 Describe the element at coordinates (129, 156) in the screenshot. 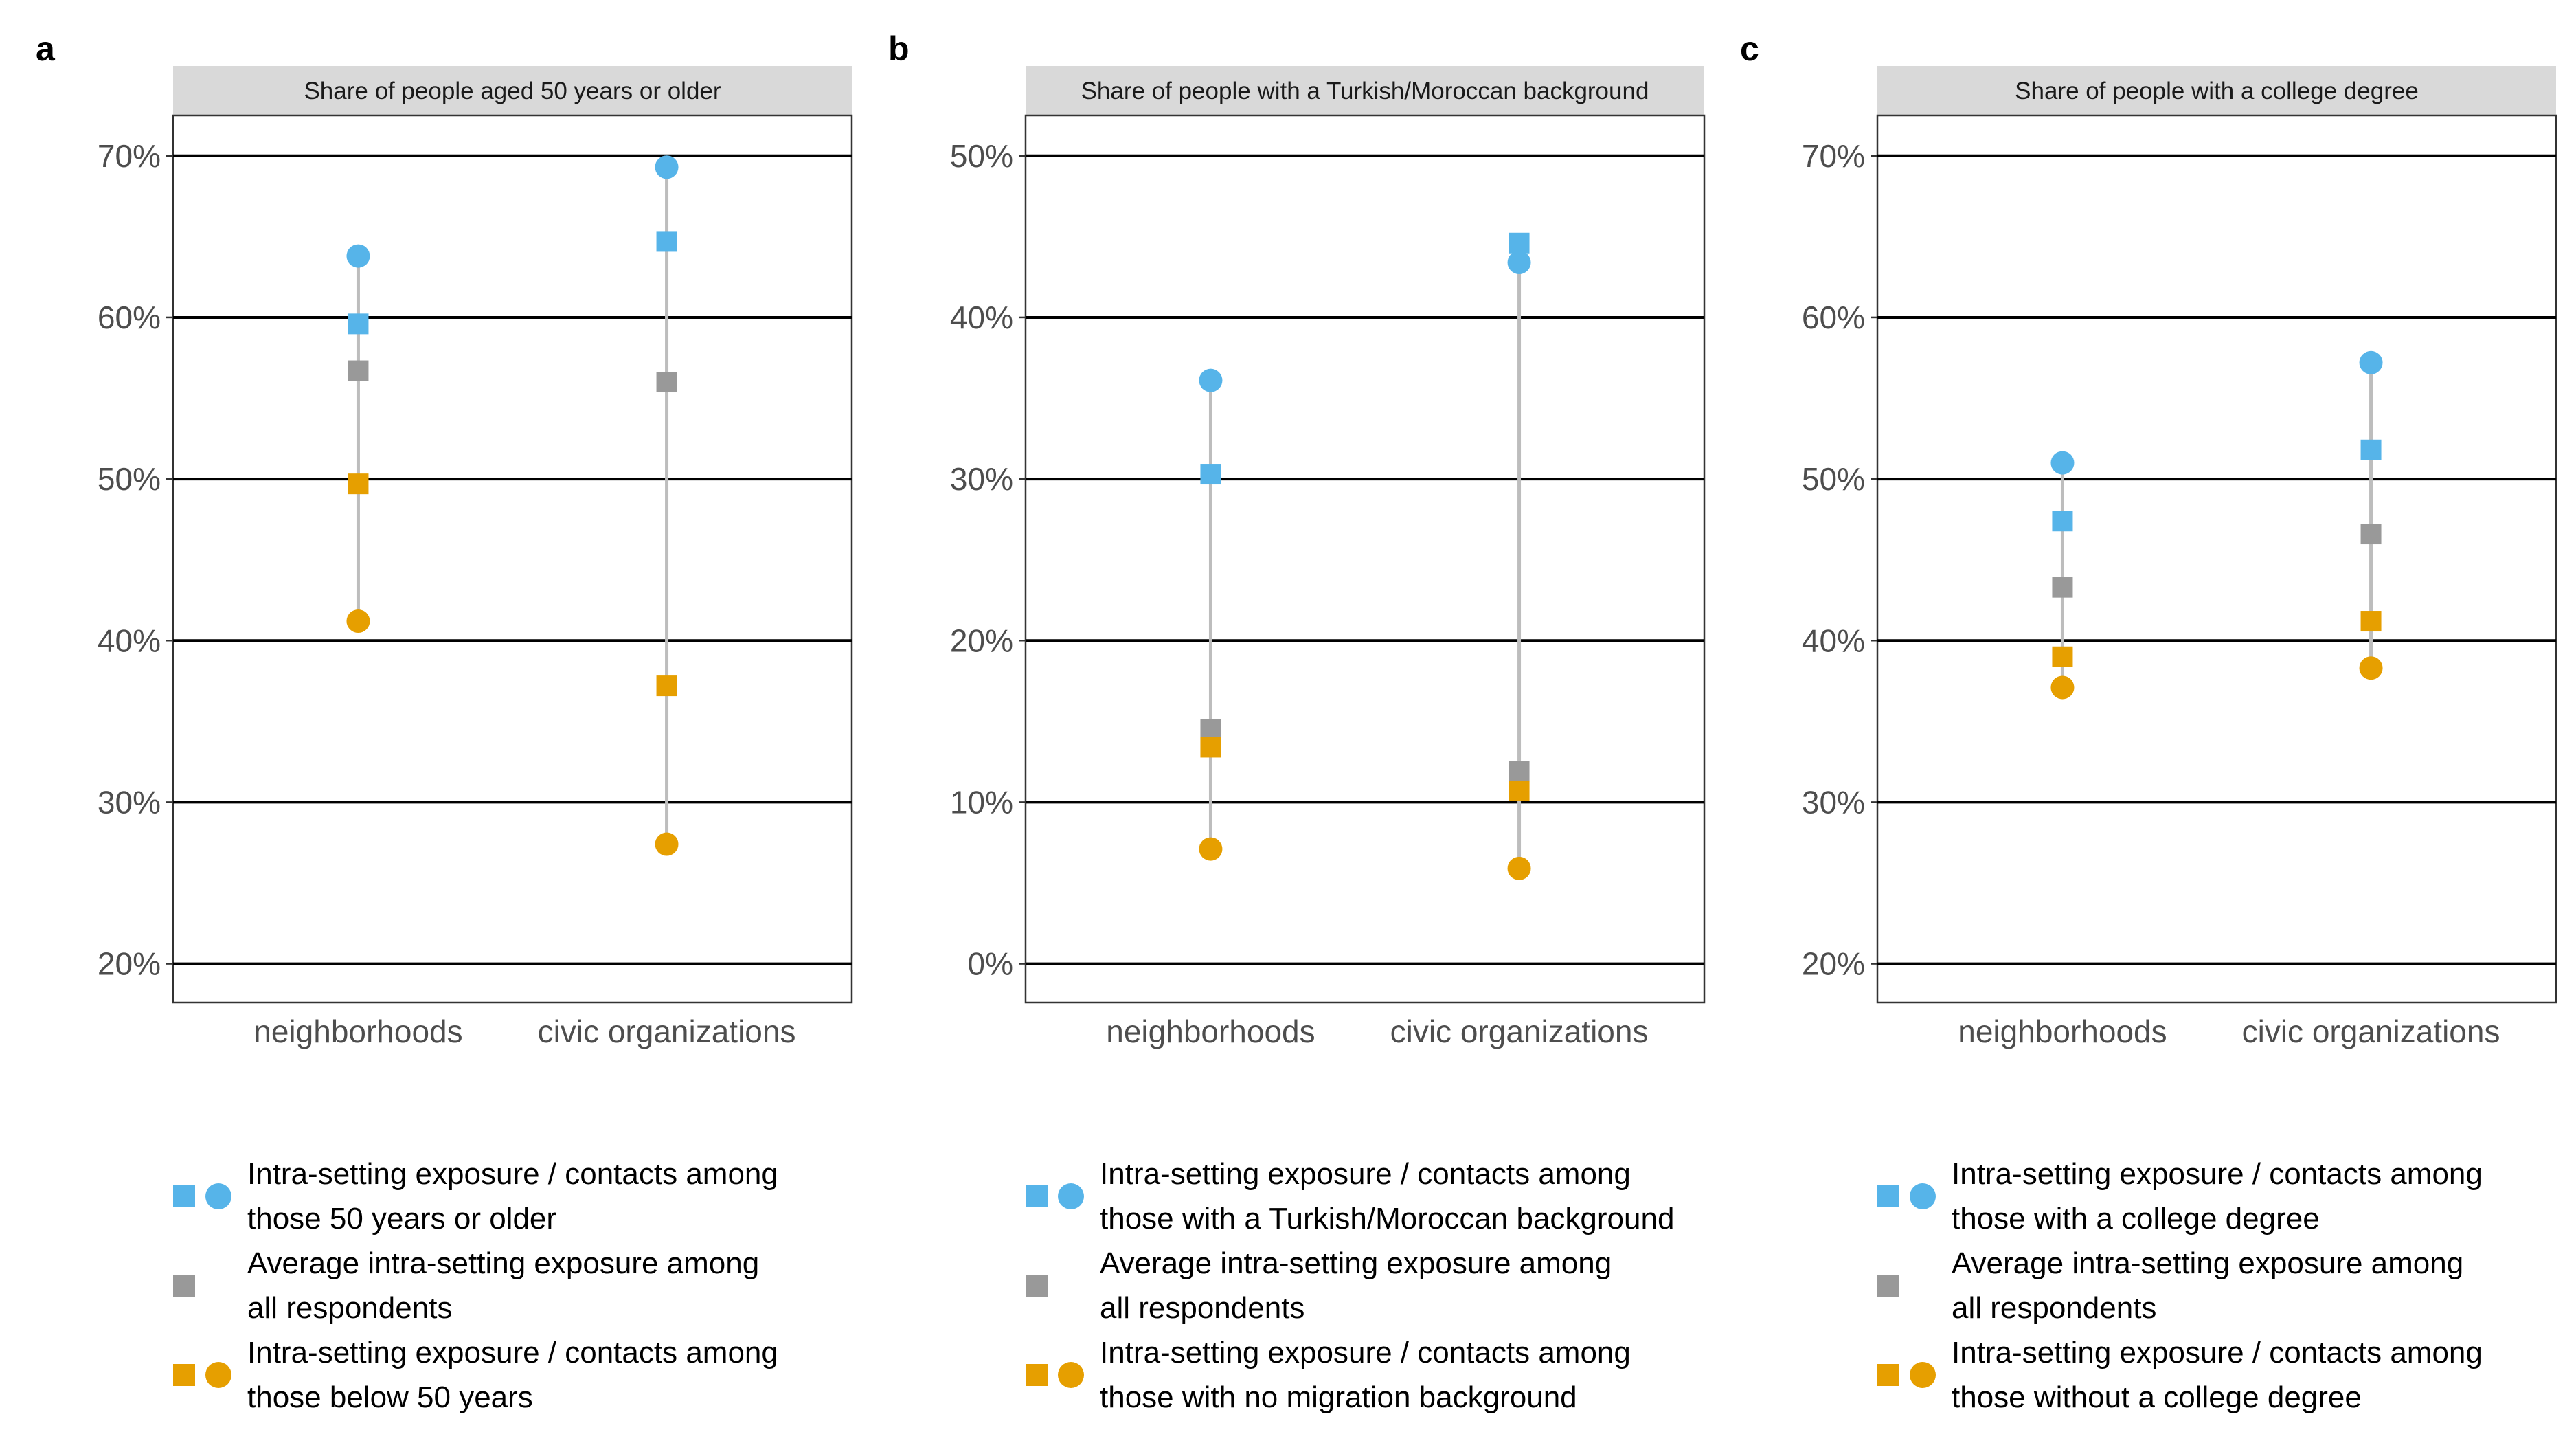

I see `y-tick-label: 70%` at that location.